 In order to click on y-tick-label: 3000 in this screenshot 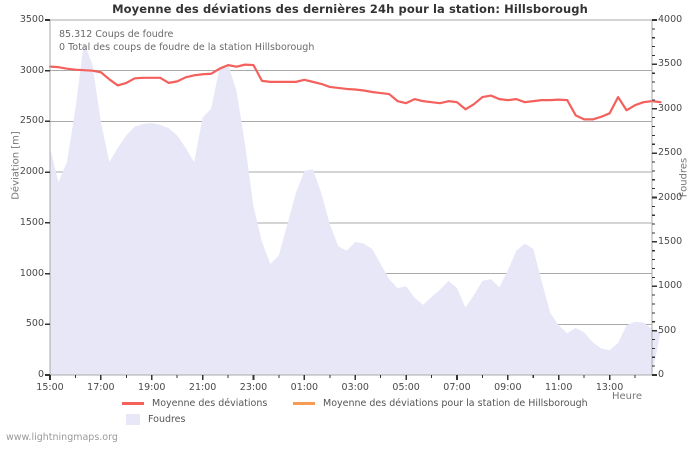, I will do `click(31, 70)`.